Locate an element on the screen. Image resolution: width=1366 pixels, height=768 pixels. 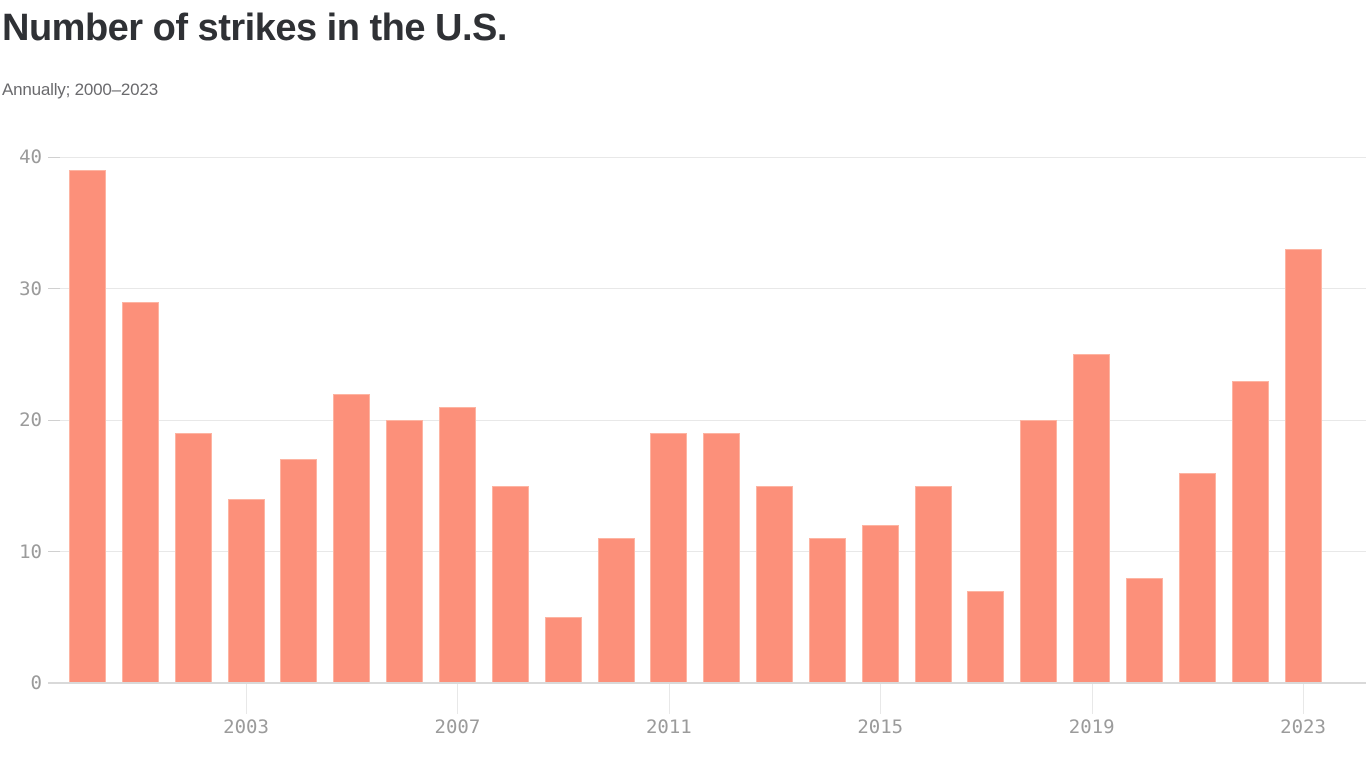
x-tick-label-2015: 2015 is located at coordinates (880, 727).